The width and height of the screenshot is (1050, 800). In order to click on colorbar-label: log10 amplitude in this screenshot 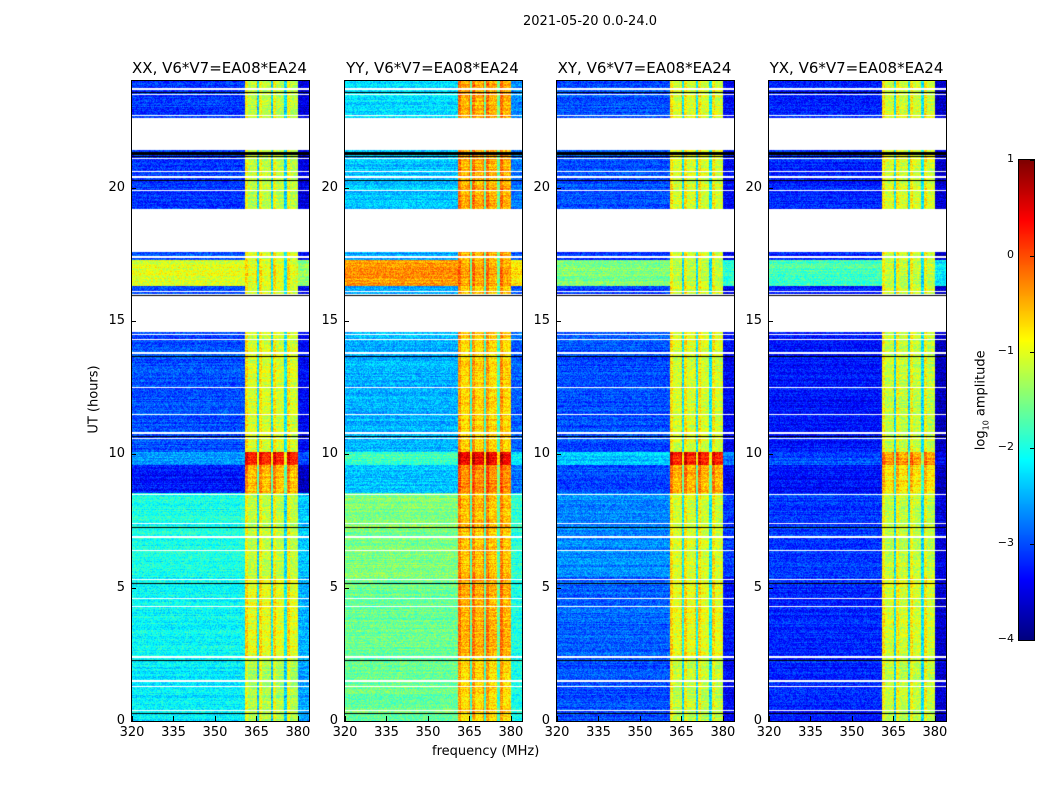, I will do `click(982, 400)`.